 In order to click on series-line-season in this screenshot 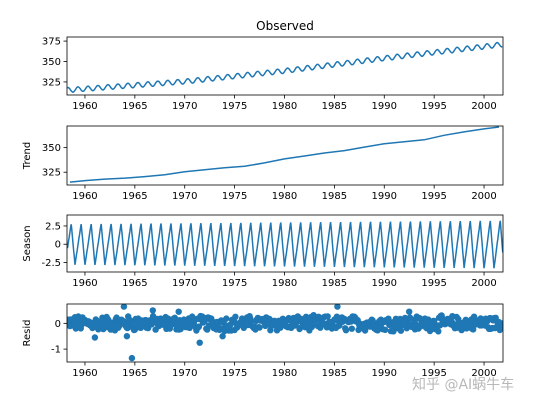, I will do `click(285, 244)`.